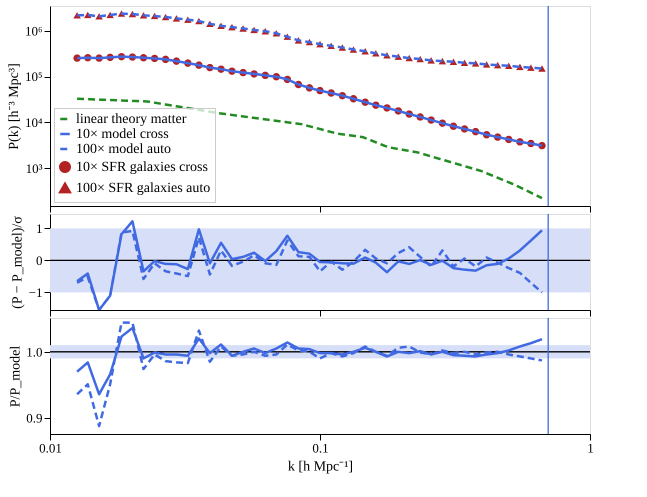  What do you see at coordinates (122, 134) in the screenshot?
I see `legend-label: 10× model cross` at bounding box center [122, 134].